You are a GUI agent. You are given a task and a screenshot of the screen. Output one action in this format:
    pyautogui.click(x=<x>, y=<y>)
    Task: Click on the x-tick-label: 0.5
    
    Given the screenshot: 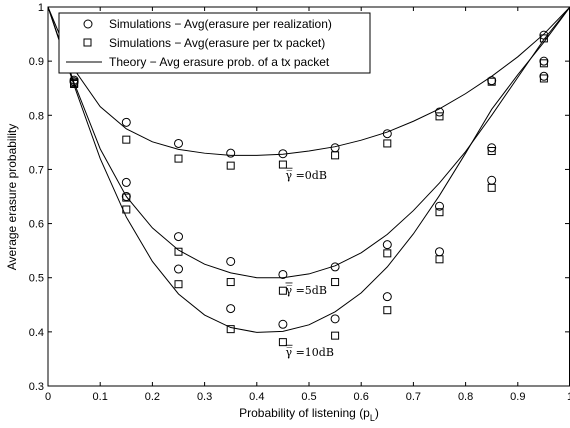 What is the action you would take?
    pyautogui.click(x=308, y=397)
    